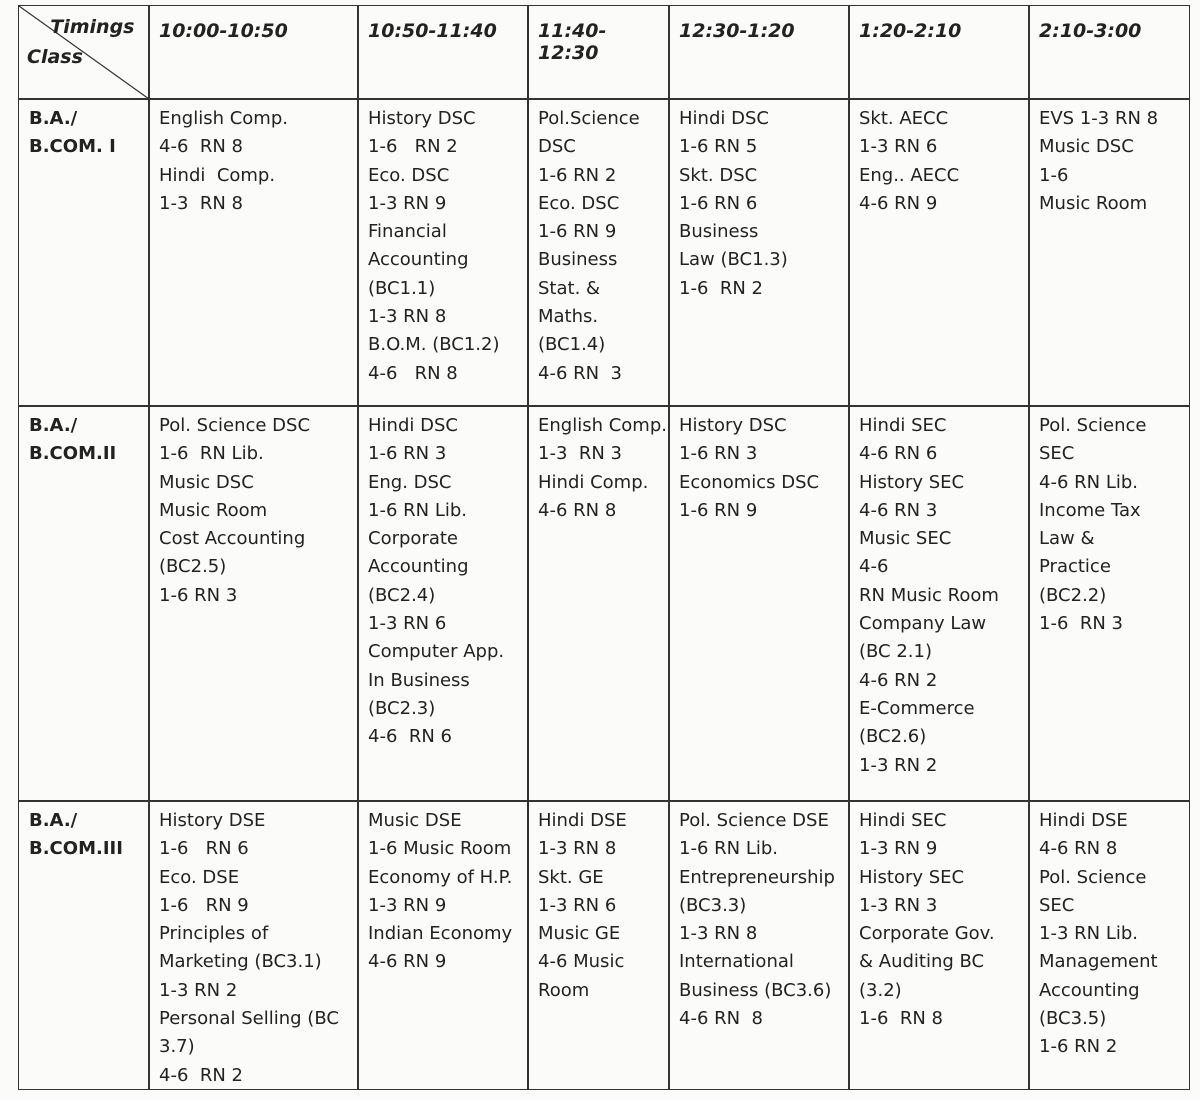 This screenshot has width=1200, height=1100. Describe the element at coordinates (1090, 31) in the screenshot. I see `time-slot: 2:10-3:00` at that location.